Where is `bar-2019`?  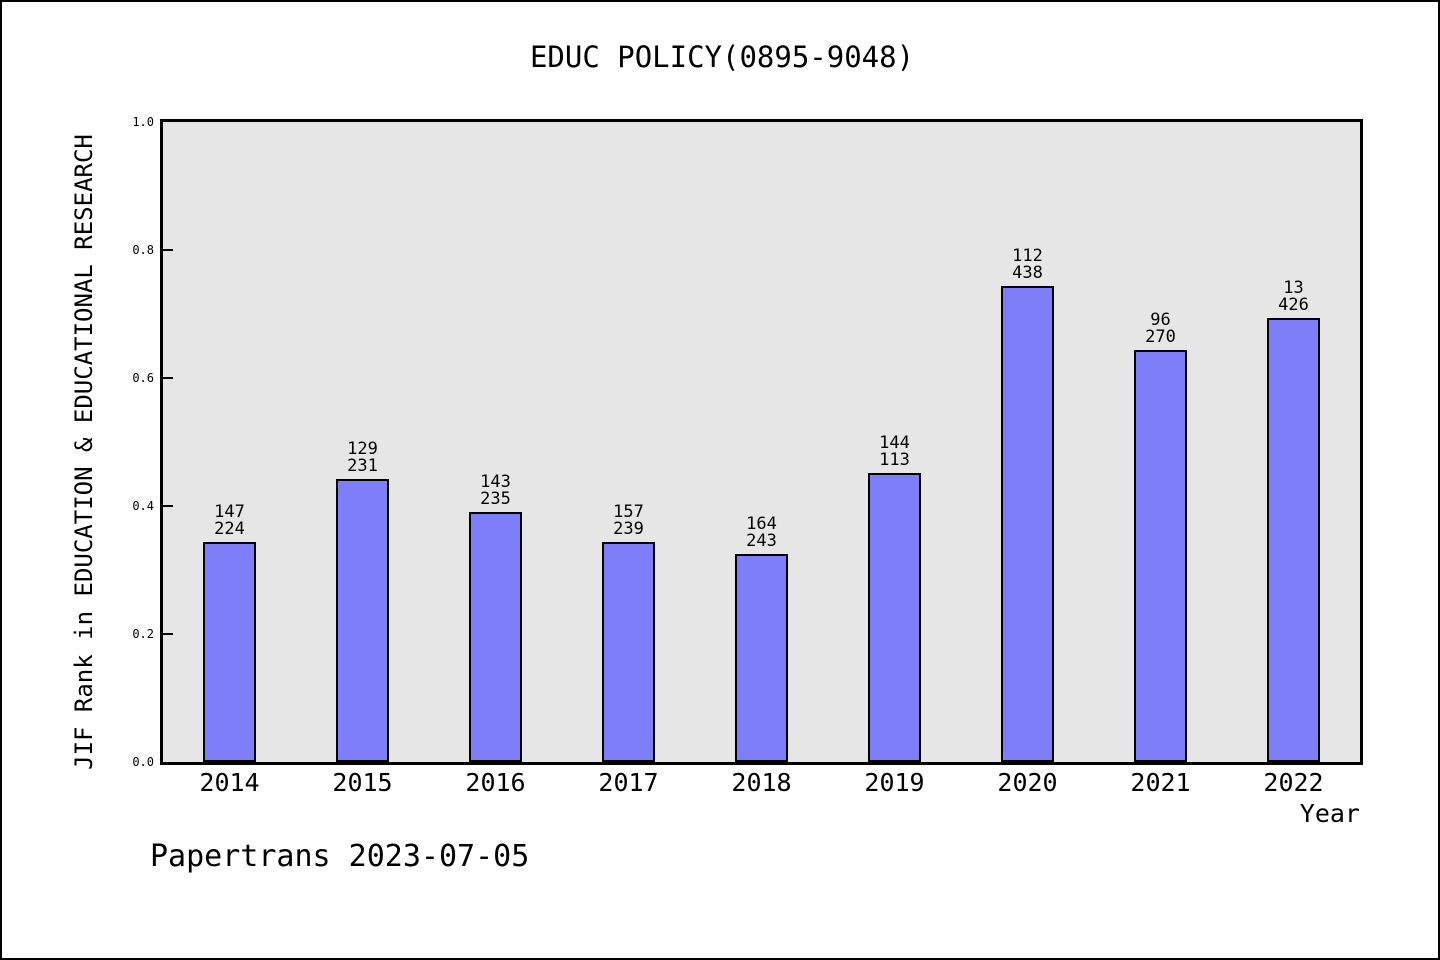 bar-2019 is located at coordinates (894, 617).